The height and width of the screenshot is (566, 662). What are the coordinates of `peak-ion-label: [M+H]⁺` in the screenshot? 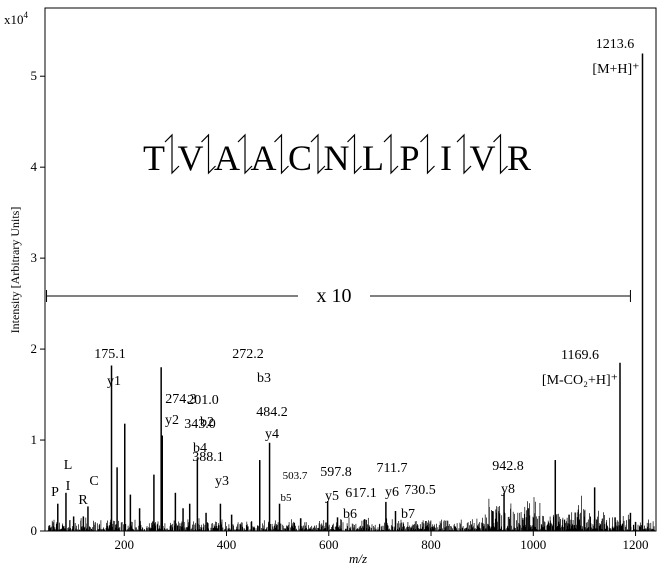 It's located at (615, 69).